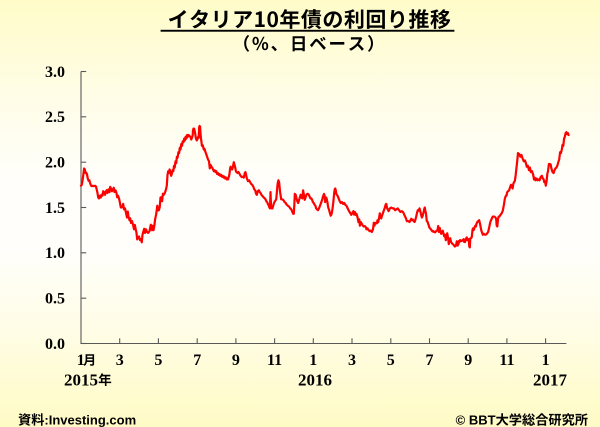 The height and width of the screenshot is (427, 600). Describe the element at coordinates (315, 379) in the screenshot. I see `svg-text: 2016` at that location.